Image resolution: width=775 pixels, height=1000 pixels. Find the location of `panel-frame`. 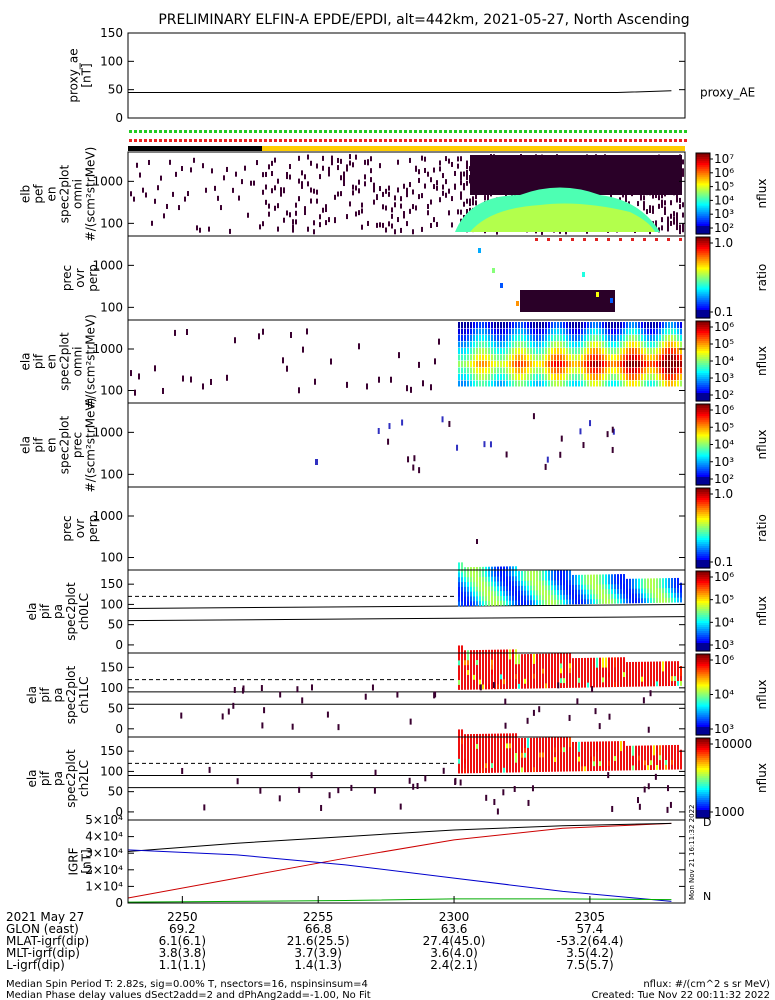

panel-frame is located at coordinates (406, 861).